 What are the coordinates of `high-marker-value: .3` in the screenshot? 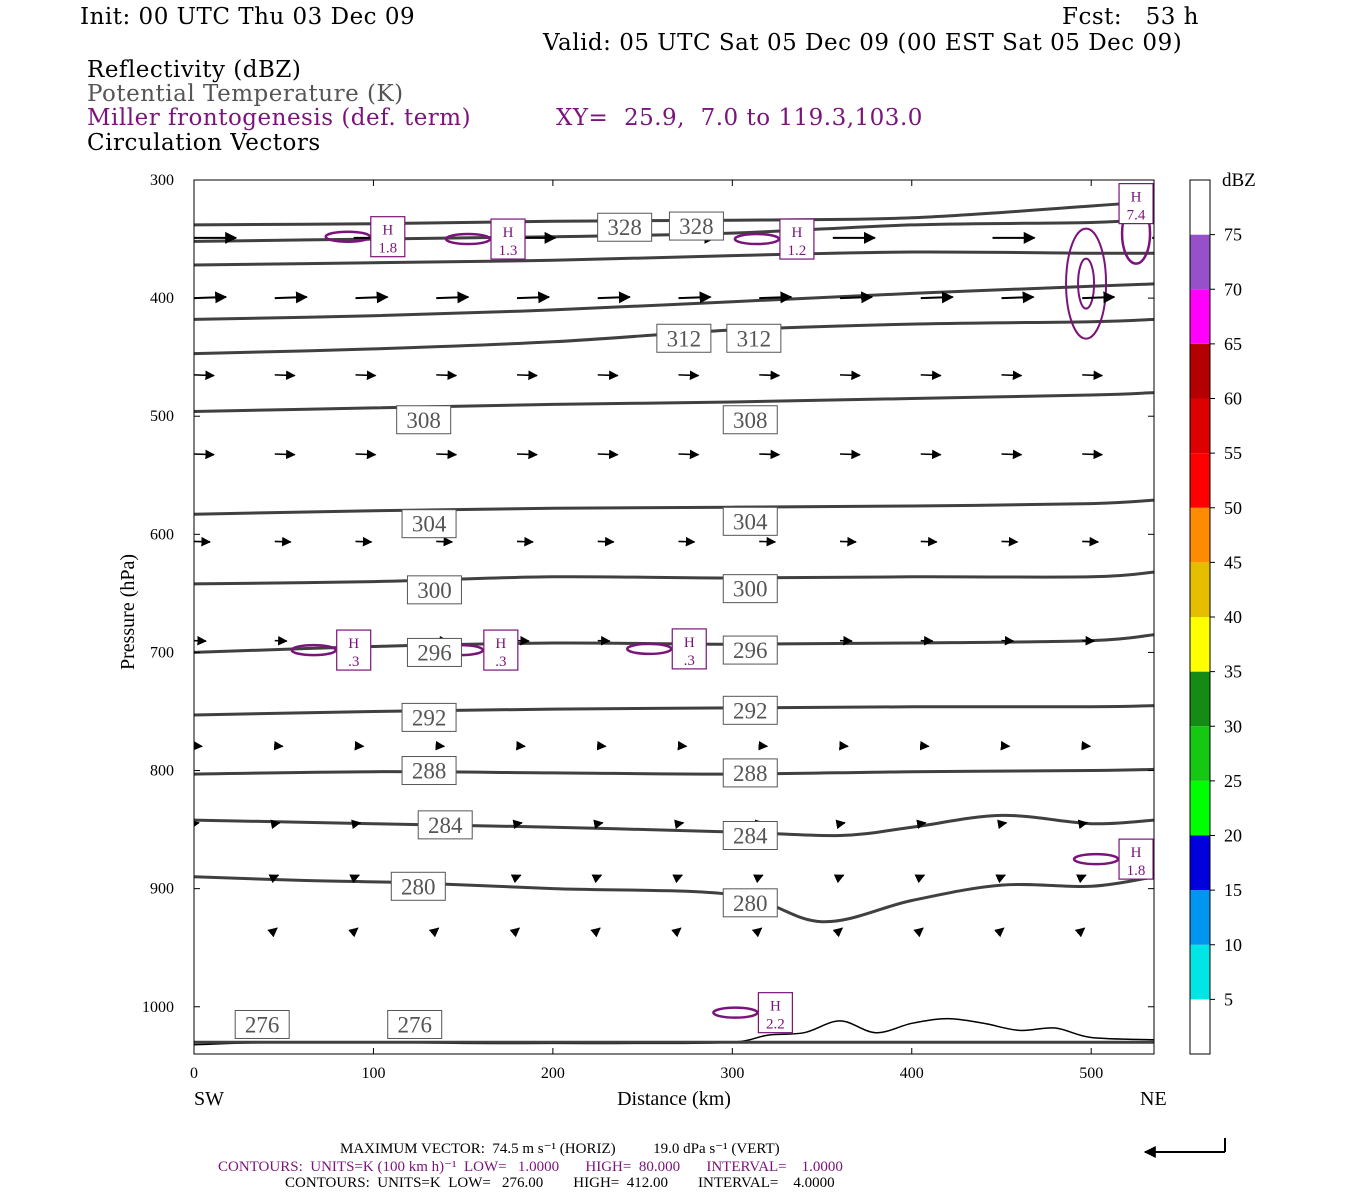 It's located at (500, 662).